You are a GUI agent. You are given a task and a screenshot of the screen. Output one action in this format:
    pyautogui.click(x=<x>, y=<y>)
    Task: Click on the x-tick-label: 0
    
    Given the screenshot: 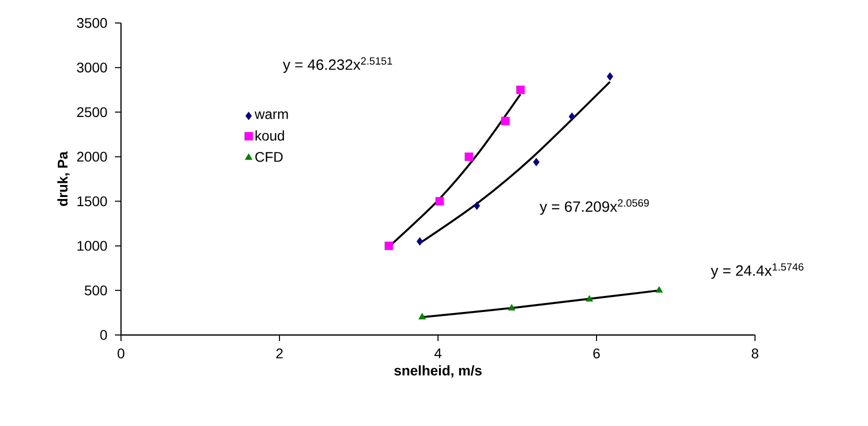 What is the action you would take?
    pyautogui.click(x=121, y=353)
    